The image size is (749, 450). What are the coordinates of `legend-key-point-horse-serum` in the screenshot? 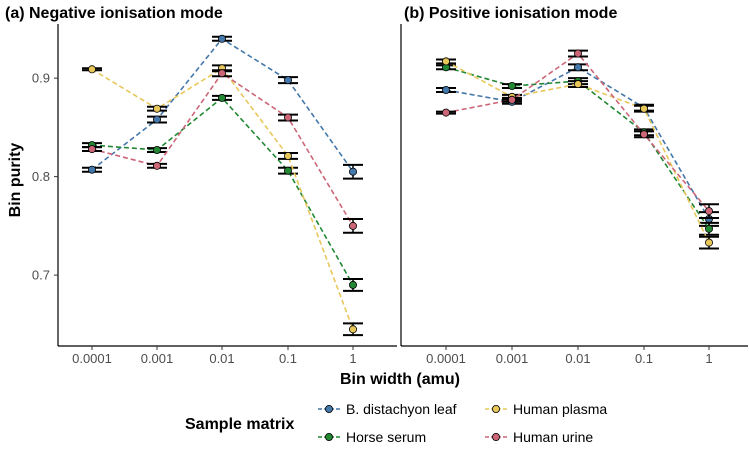 It's located at (328, 436).